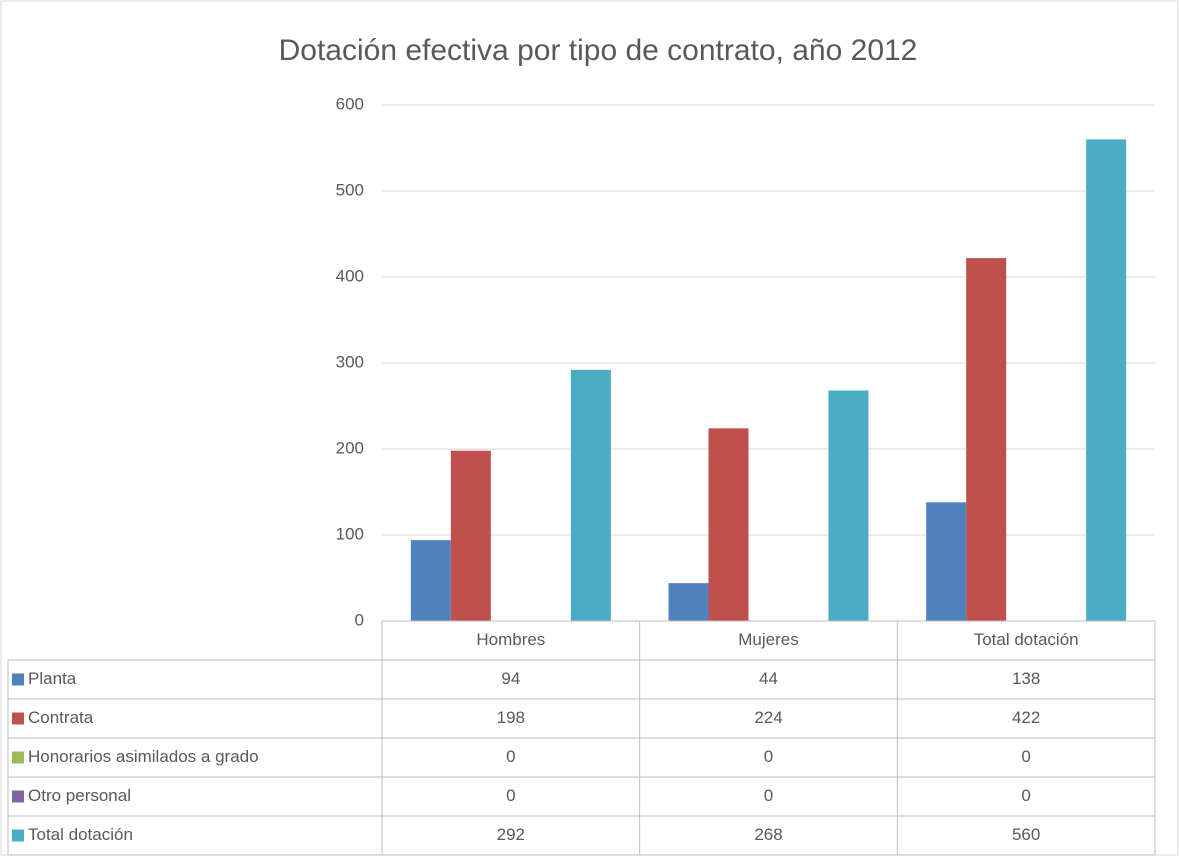 This screenshot has height=857, width=1180. Describe the element at coordinates (359, 619) in the screenshot. I see `y-tick-label: 0` at that location.